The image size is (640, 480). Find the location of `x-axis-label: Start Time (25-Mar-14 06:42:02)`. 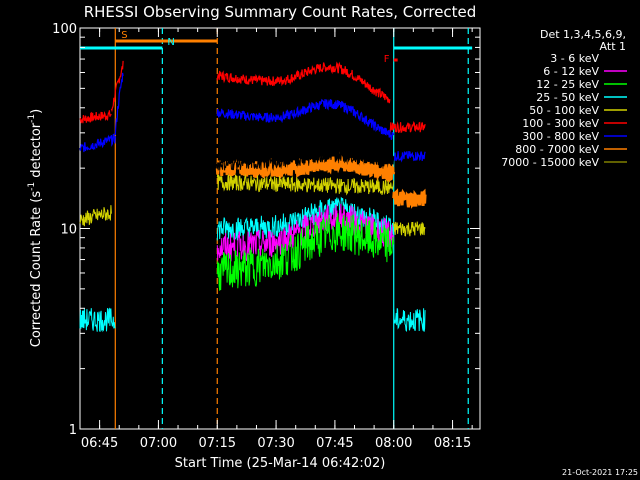

x-axis-label: Start Time (25-Mar-14 06:42:02) is located at coordinates (280, 463).